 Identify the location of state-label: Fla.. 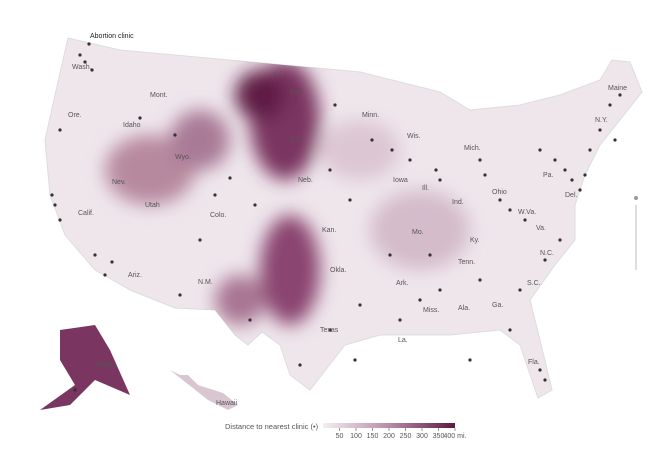
(534, 362).